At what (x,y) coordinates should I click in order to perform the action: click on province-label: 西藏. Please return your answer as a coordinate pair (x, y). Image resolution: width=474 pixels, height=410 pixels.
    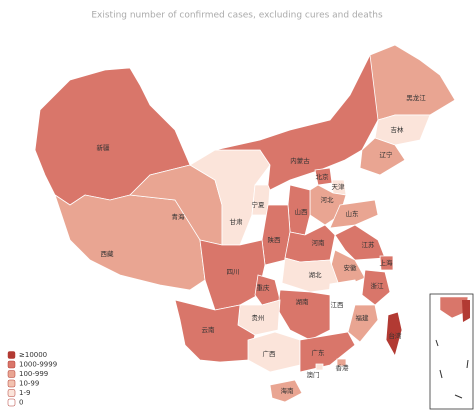
    Looking at the image, I should click on (108, 253).